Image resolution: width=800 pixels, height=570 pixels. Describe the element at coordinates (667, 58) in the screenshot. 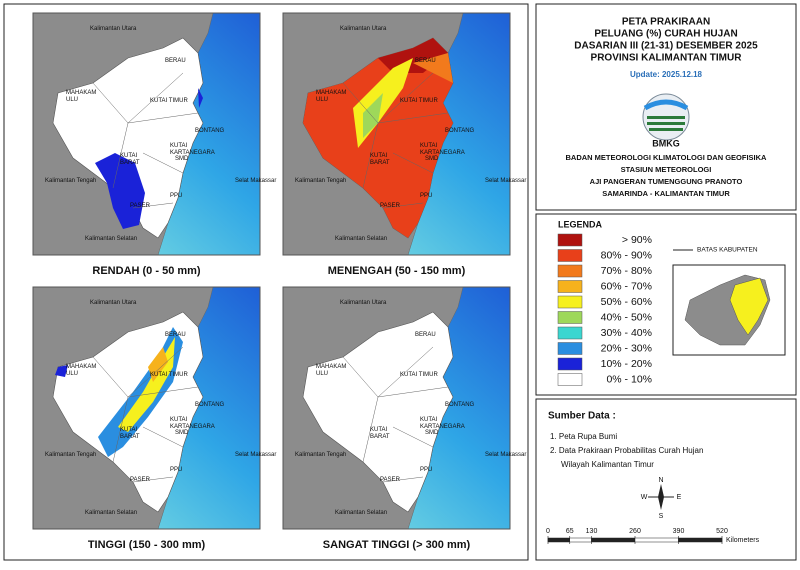

I see `map-title: PROVINSI KALIMANTAN TIMUR` at that location.